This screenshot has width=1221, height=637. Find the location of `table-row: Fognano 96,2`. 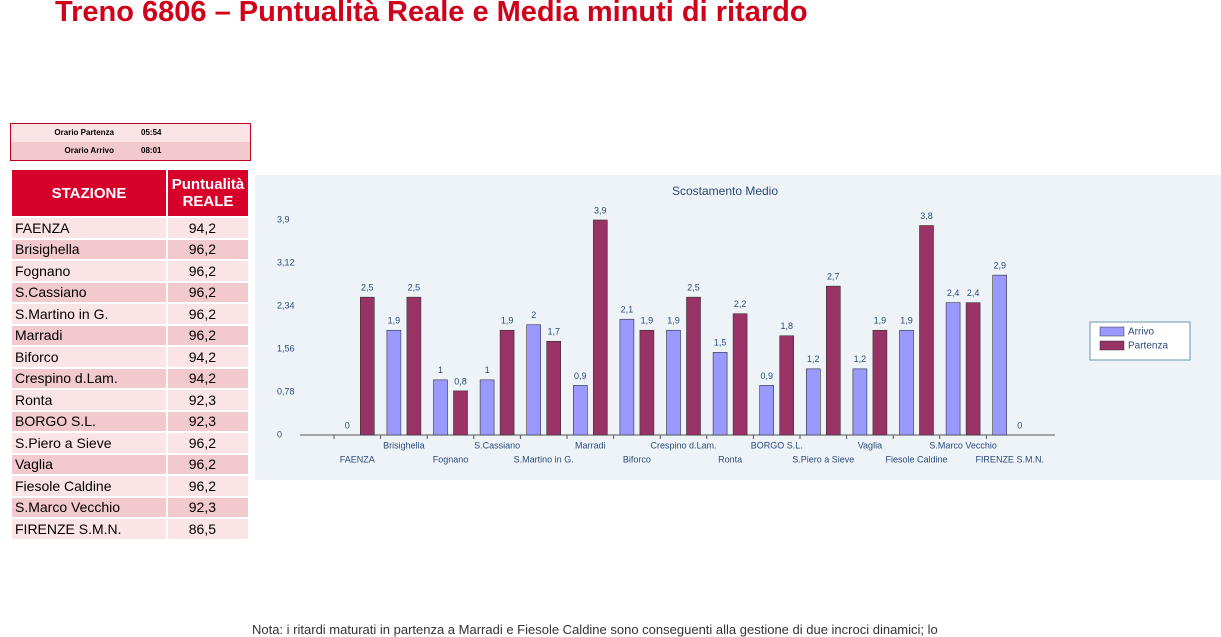

table-row: Fognano 96,2 is located at coordinates (130, 271).